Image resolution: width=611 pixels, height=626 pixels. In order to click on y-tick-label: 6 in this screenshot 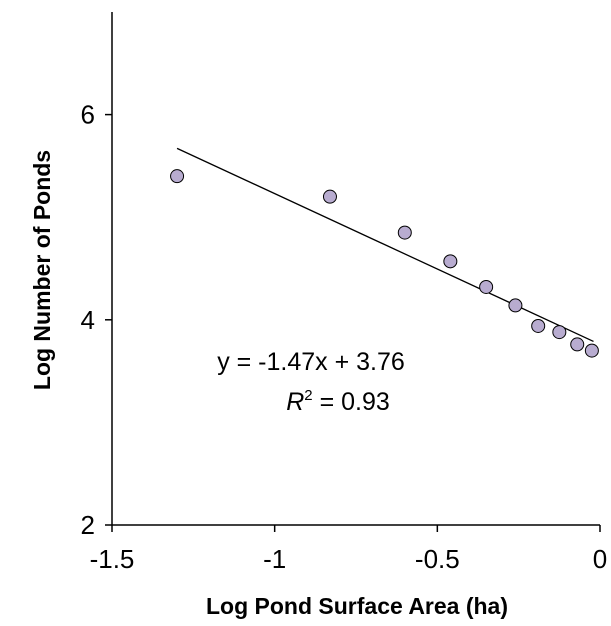, I will do `click(88, 115)`.